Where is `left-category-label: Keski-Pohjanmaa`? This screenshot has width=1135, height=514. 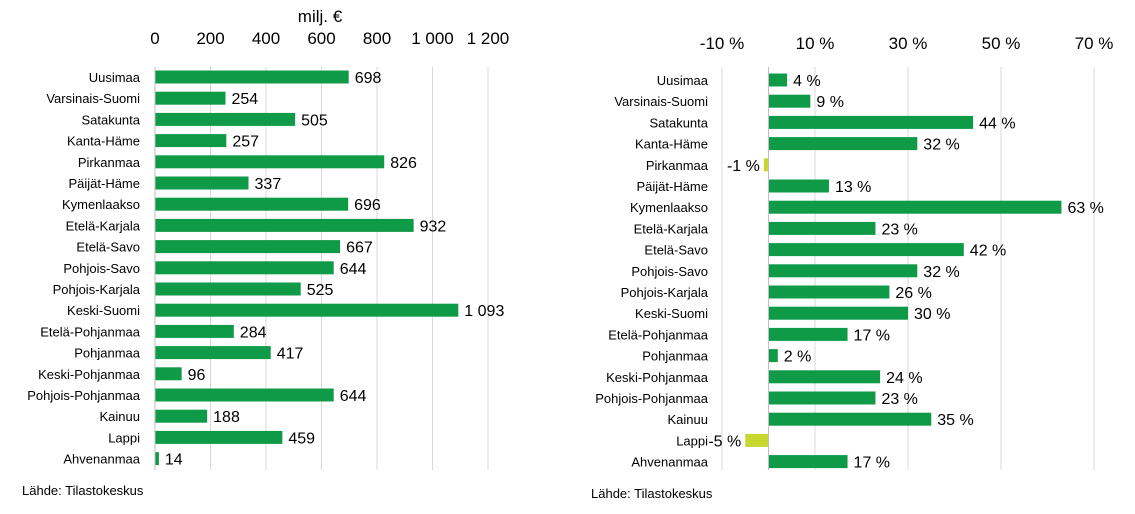 left-category-label: Keski-Pohjanmaa is located at coordinates (89, 374).